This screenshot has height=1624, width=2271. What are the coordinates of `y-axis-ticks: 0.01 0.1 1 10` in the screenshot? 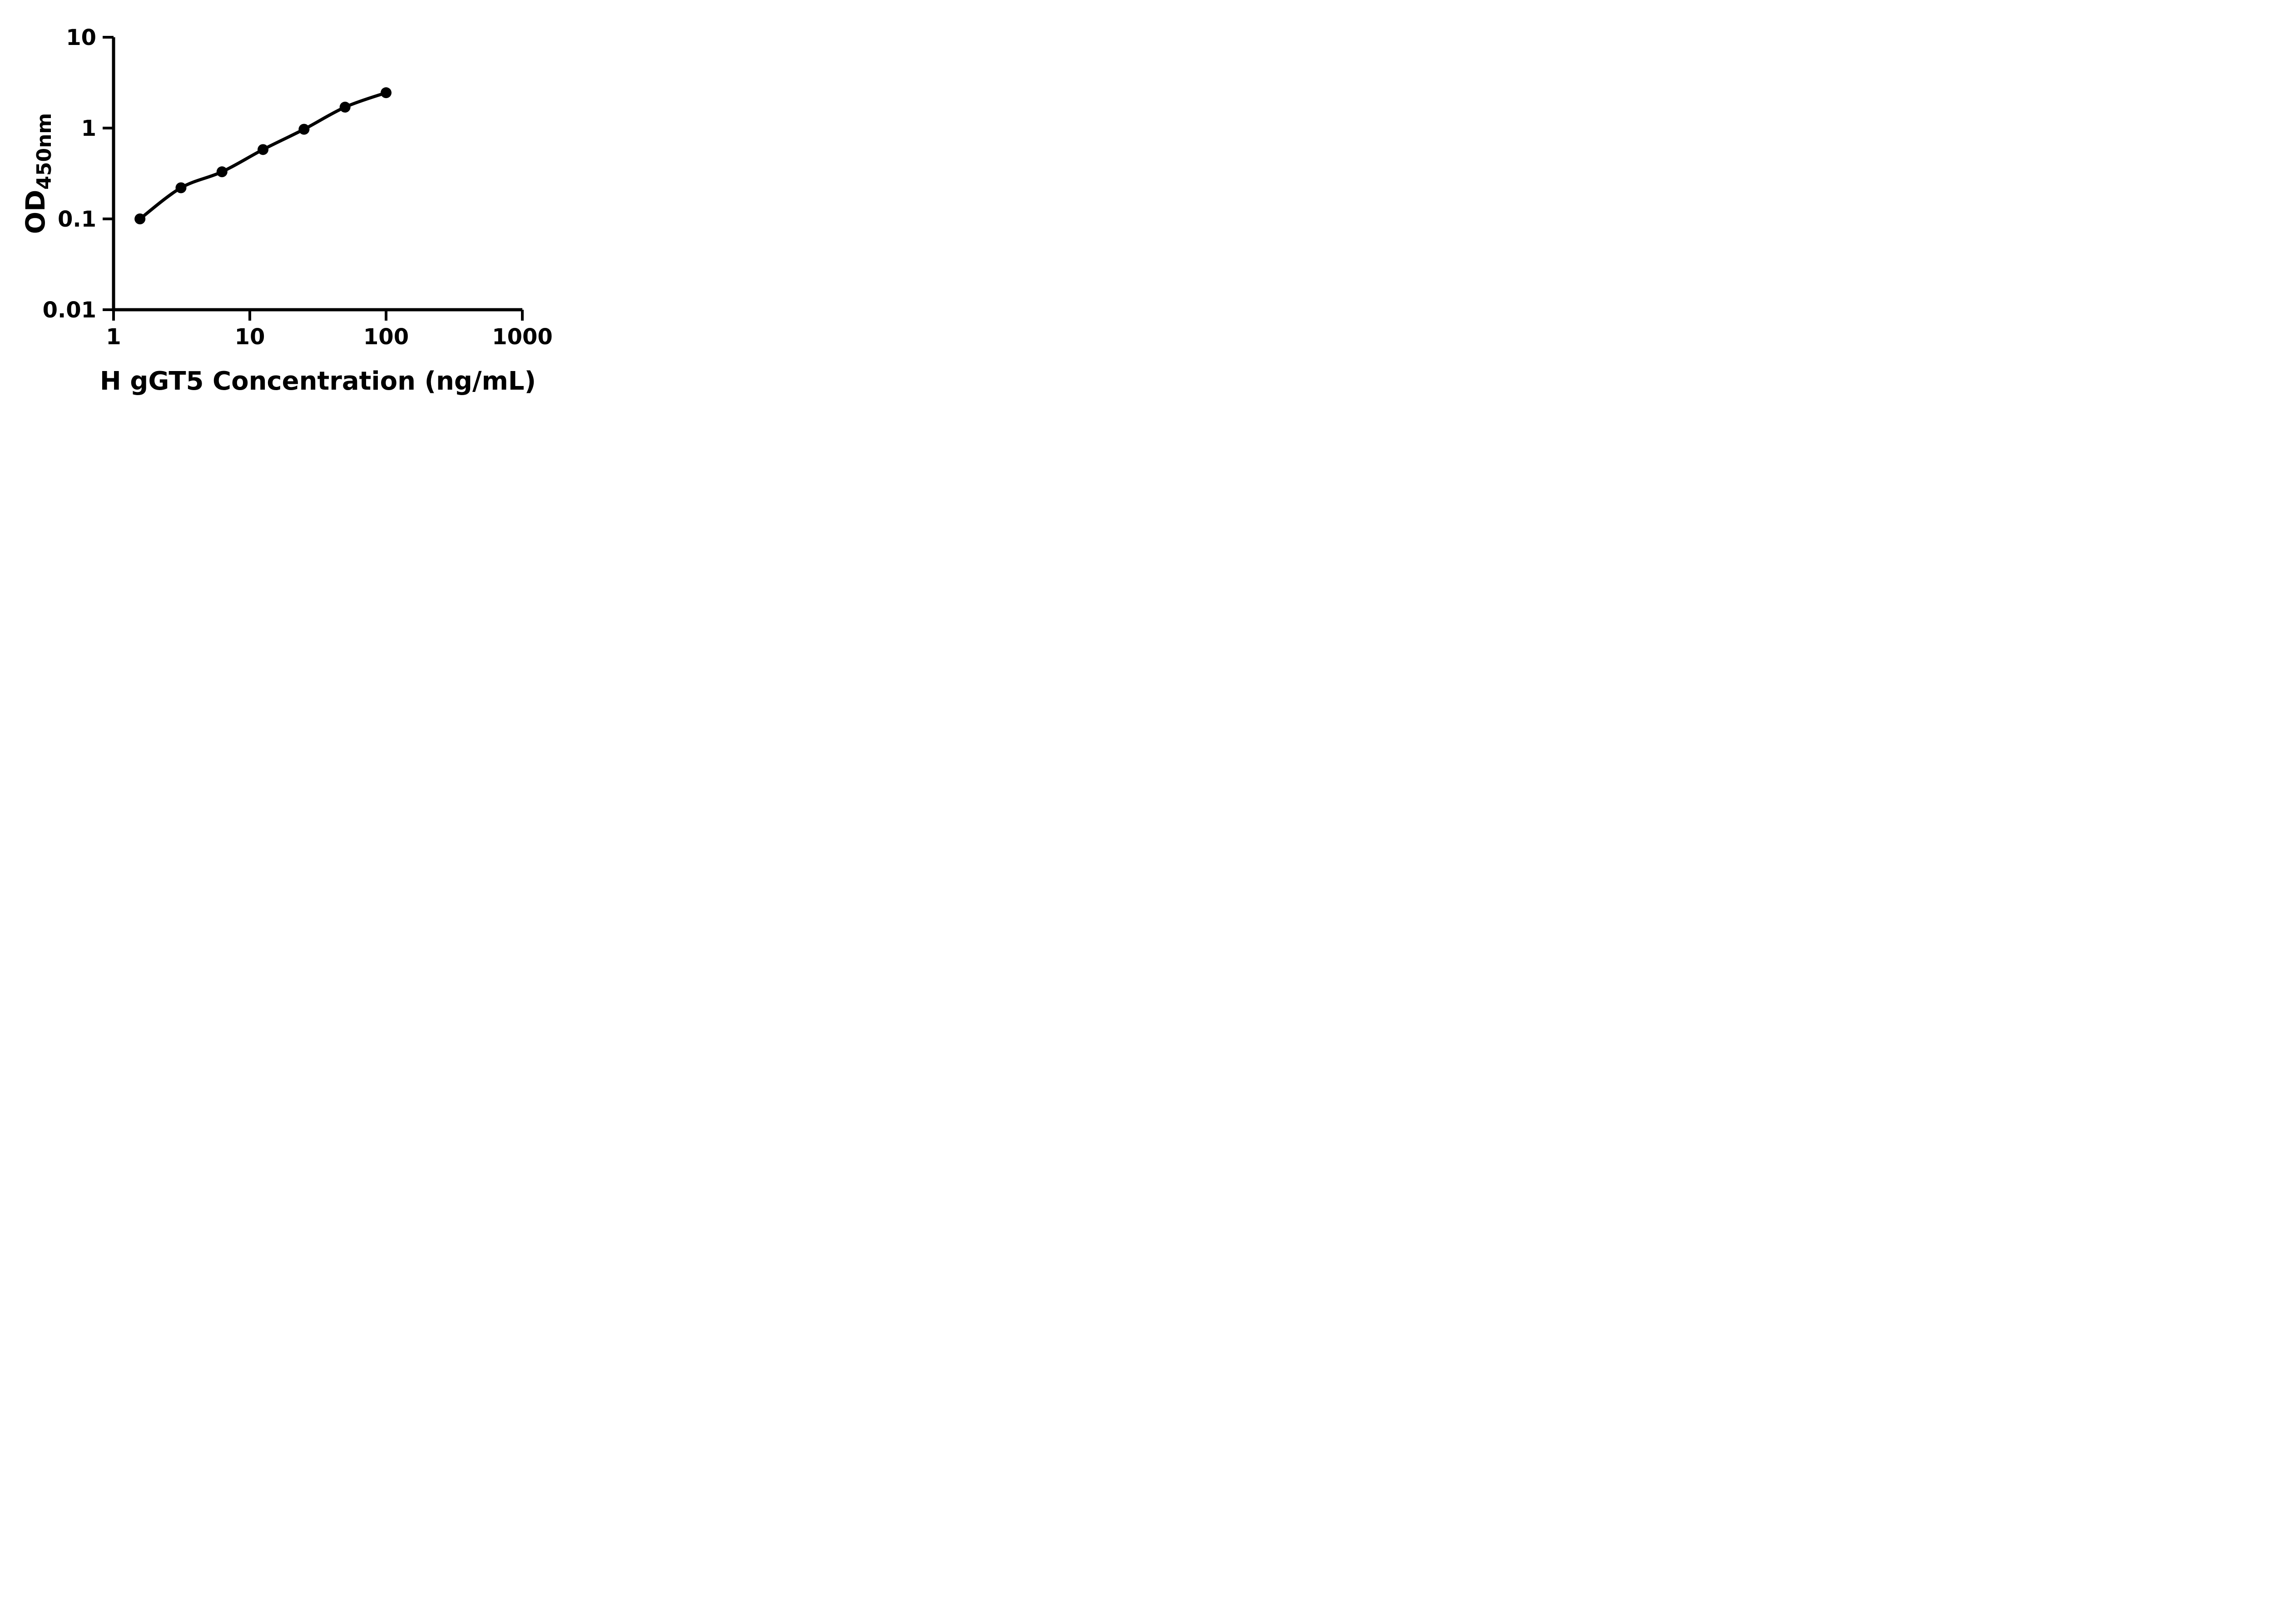 It's located at (78, 174).